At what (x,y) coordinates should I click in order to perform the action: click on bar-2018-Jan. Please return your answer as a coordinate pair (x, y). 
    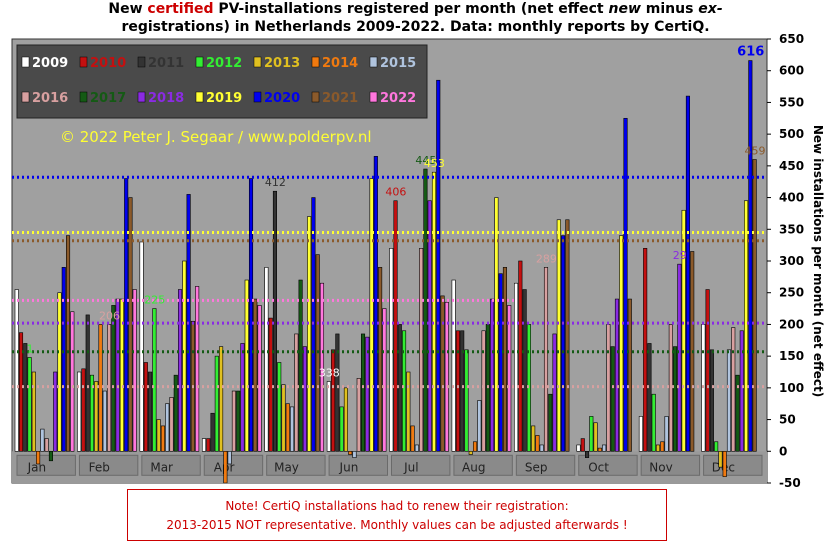
    Looking at the image, I should click on (55, 411).